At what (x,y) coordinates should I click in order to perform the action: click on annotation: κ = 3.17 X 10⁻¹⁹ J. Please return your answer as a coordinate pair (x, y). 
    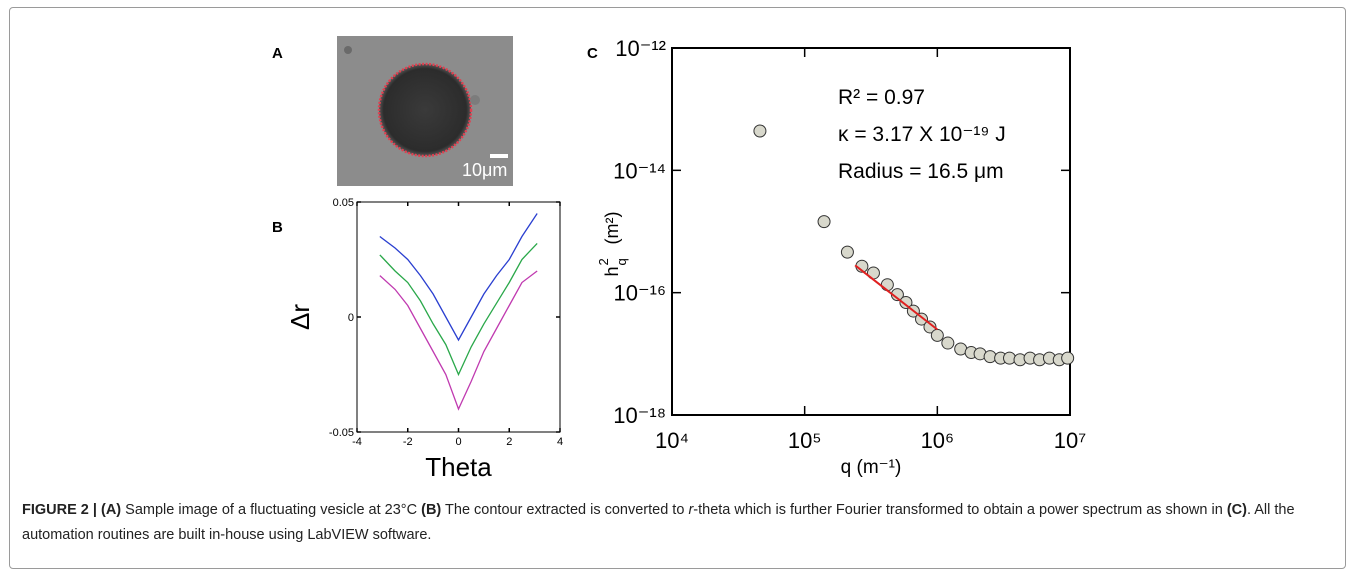
    Looking at the image, I should click on (922, 134).